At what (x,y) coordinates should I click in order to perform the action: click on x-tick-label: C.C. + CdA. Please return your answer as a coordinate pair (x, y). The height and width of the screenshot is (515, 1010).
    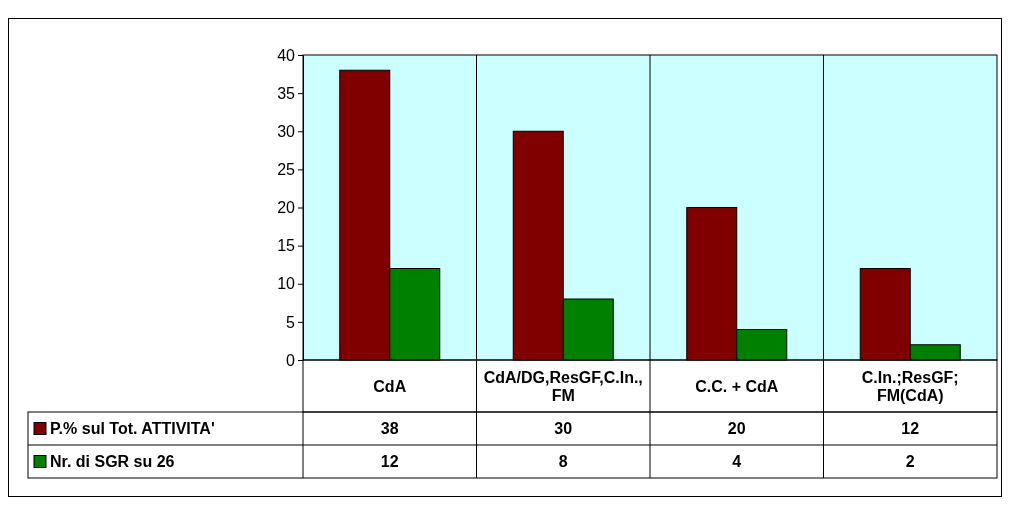
    Looking at the image, I should click on (737, 386).